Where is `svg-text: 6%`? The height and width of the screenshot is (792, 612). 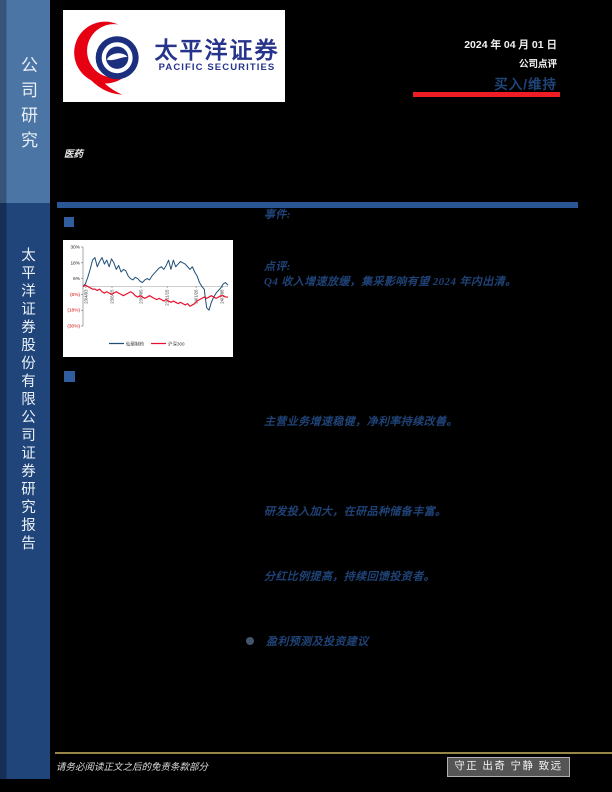
svg-text: 6% is located at coordinates (77, 279).